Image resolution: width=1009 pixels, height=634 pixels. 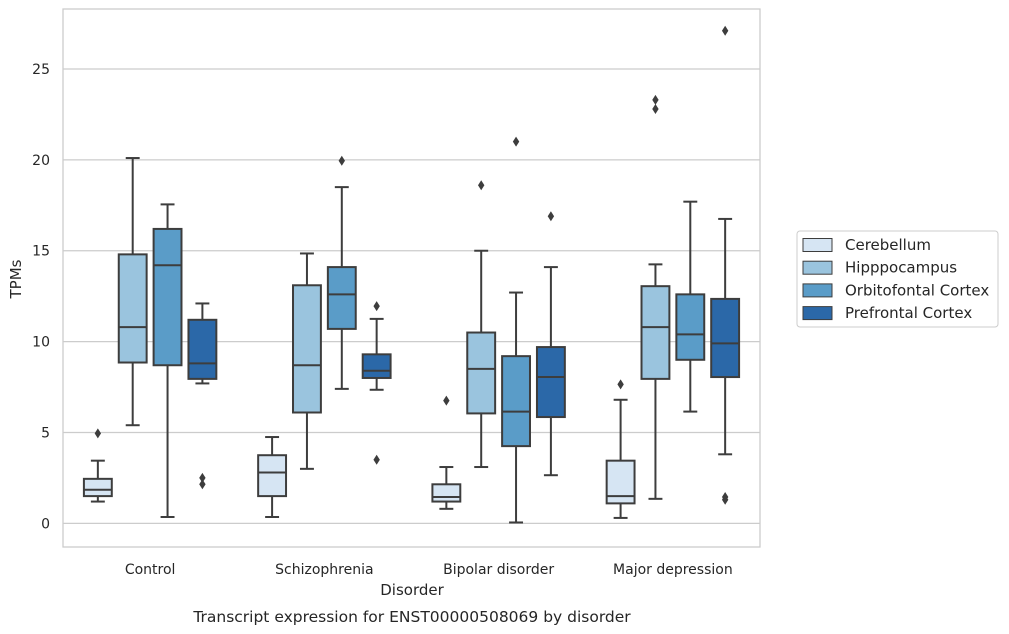 What do you see at coordinates (16, 279) in the screenshot?
I see `y-axis-label: TPMs` at bounding box center [16, 279].